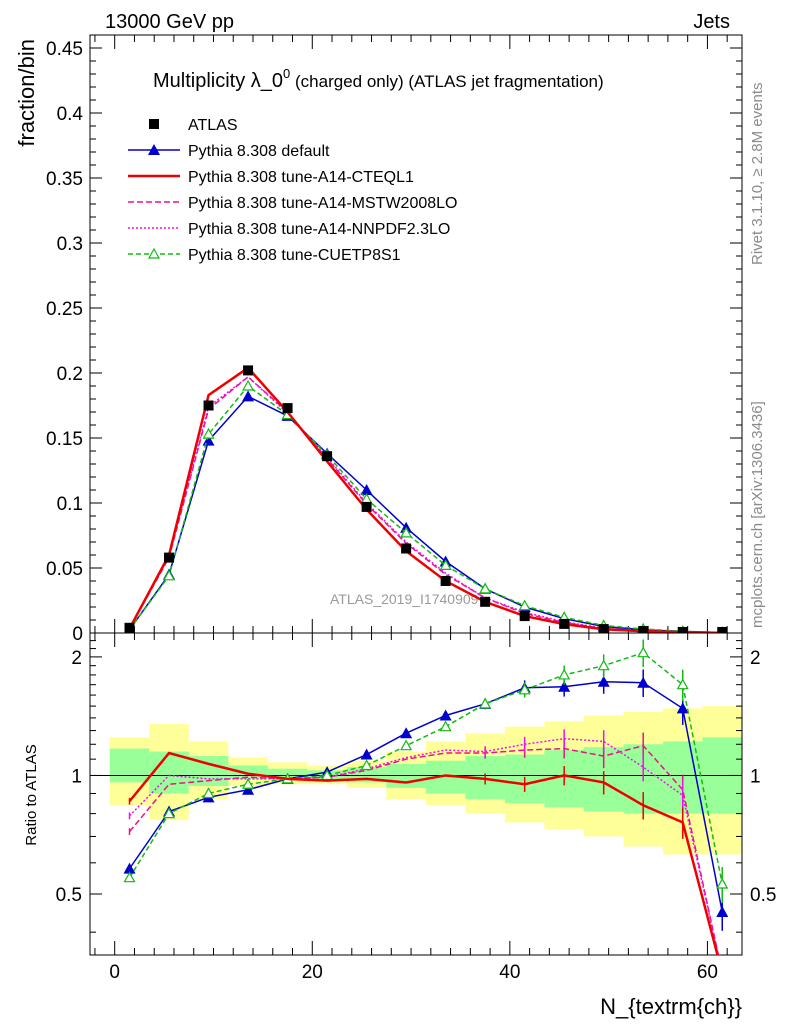  I want to click on y-tick-label: 0, so click(77, 634).